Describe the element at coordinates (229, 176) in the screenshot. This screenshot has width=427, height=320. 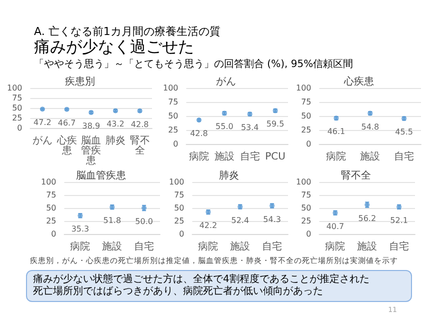
I see `chart-title: 肺炎` at that location.